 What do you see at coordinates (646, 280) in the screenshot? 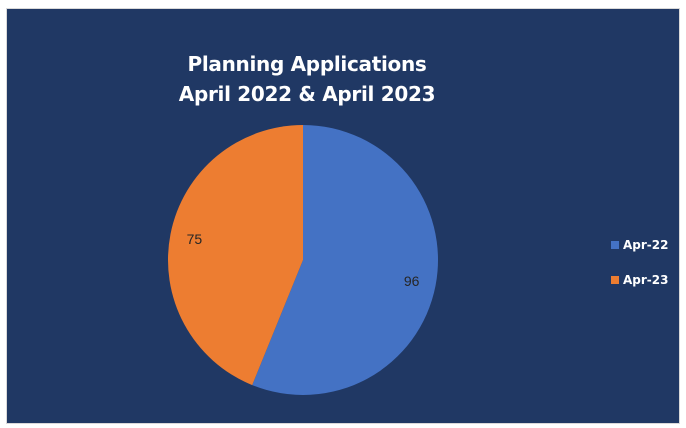
I see `legend-label-apr-23: Apr-23` at bounding box center [646, 280].